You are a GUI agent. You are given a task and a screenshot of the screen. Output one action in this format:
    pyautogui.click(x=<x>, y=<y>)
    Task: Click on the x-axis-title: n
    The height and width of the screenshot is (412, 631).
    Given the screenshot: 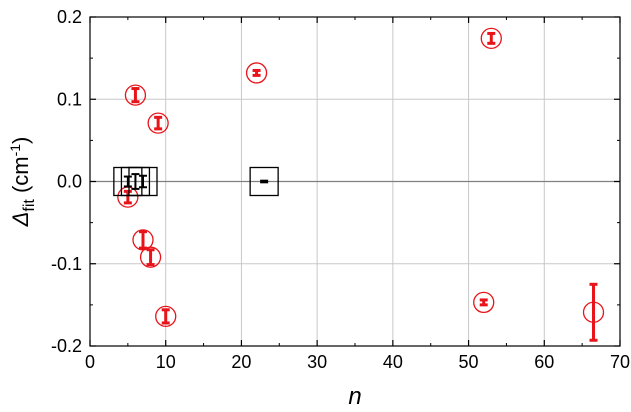 What is the action you would take?
    pyautogui.click(x=354, y=396)
    